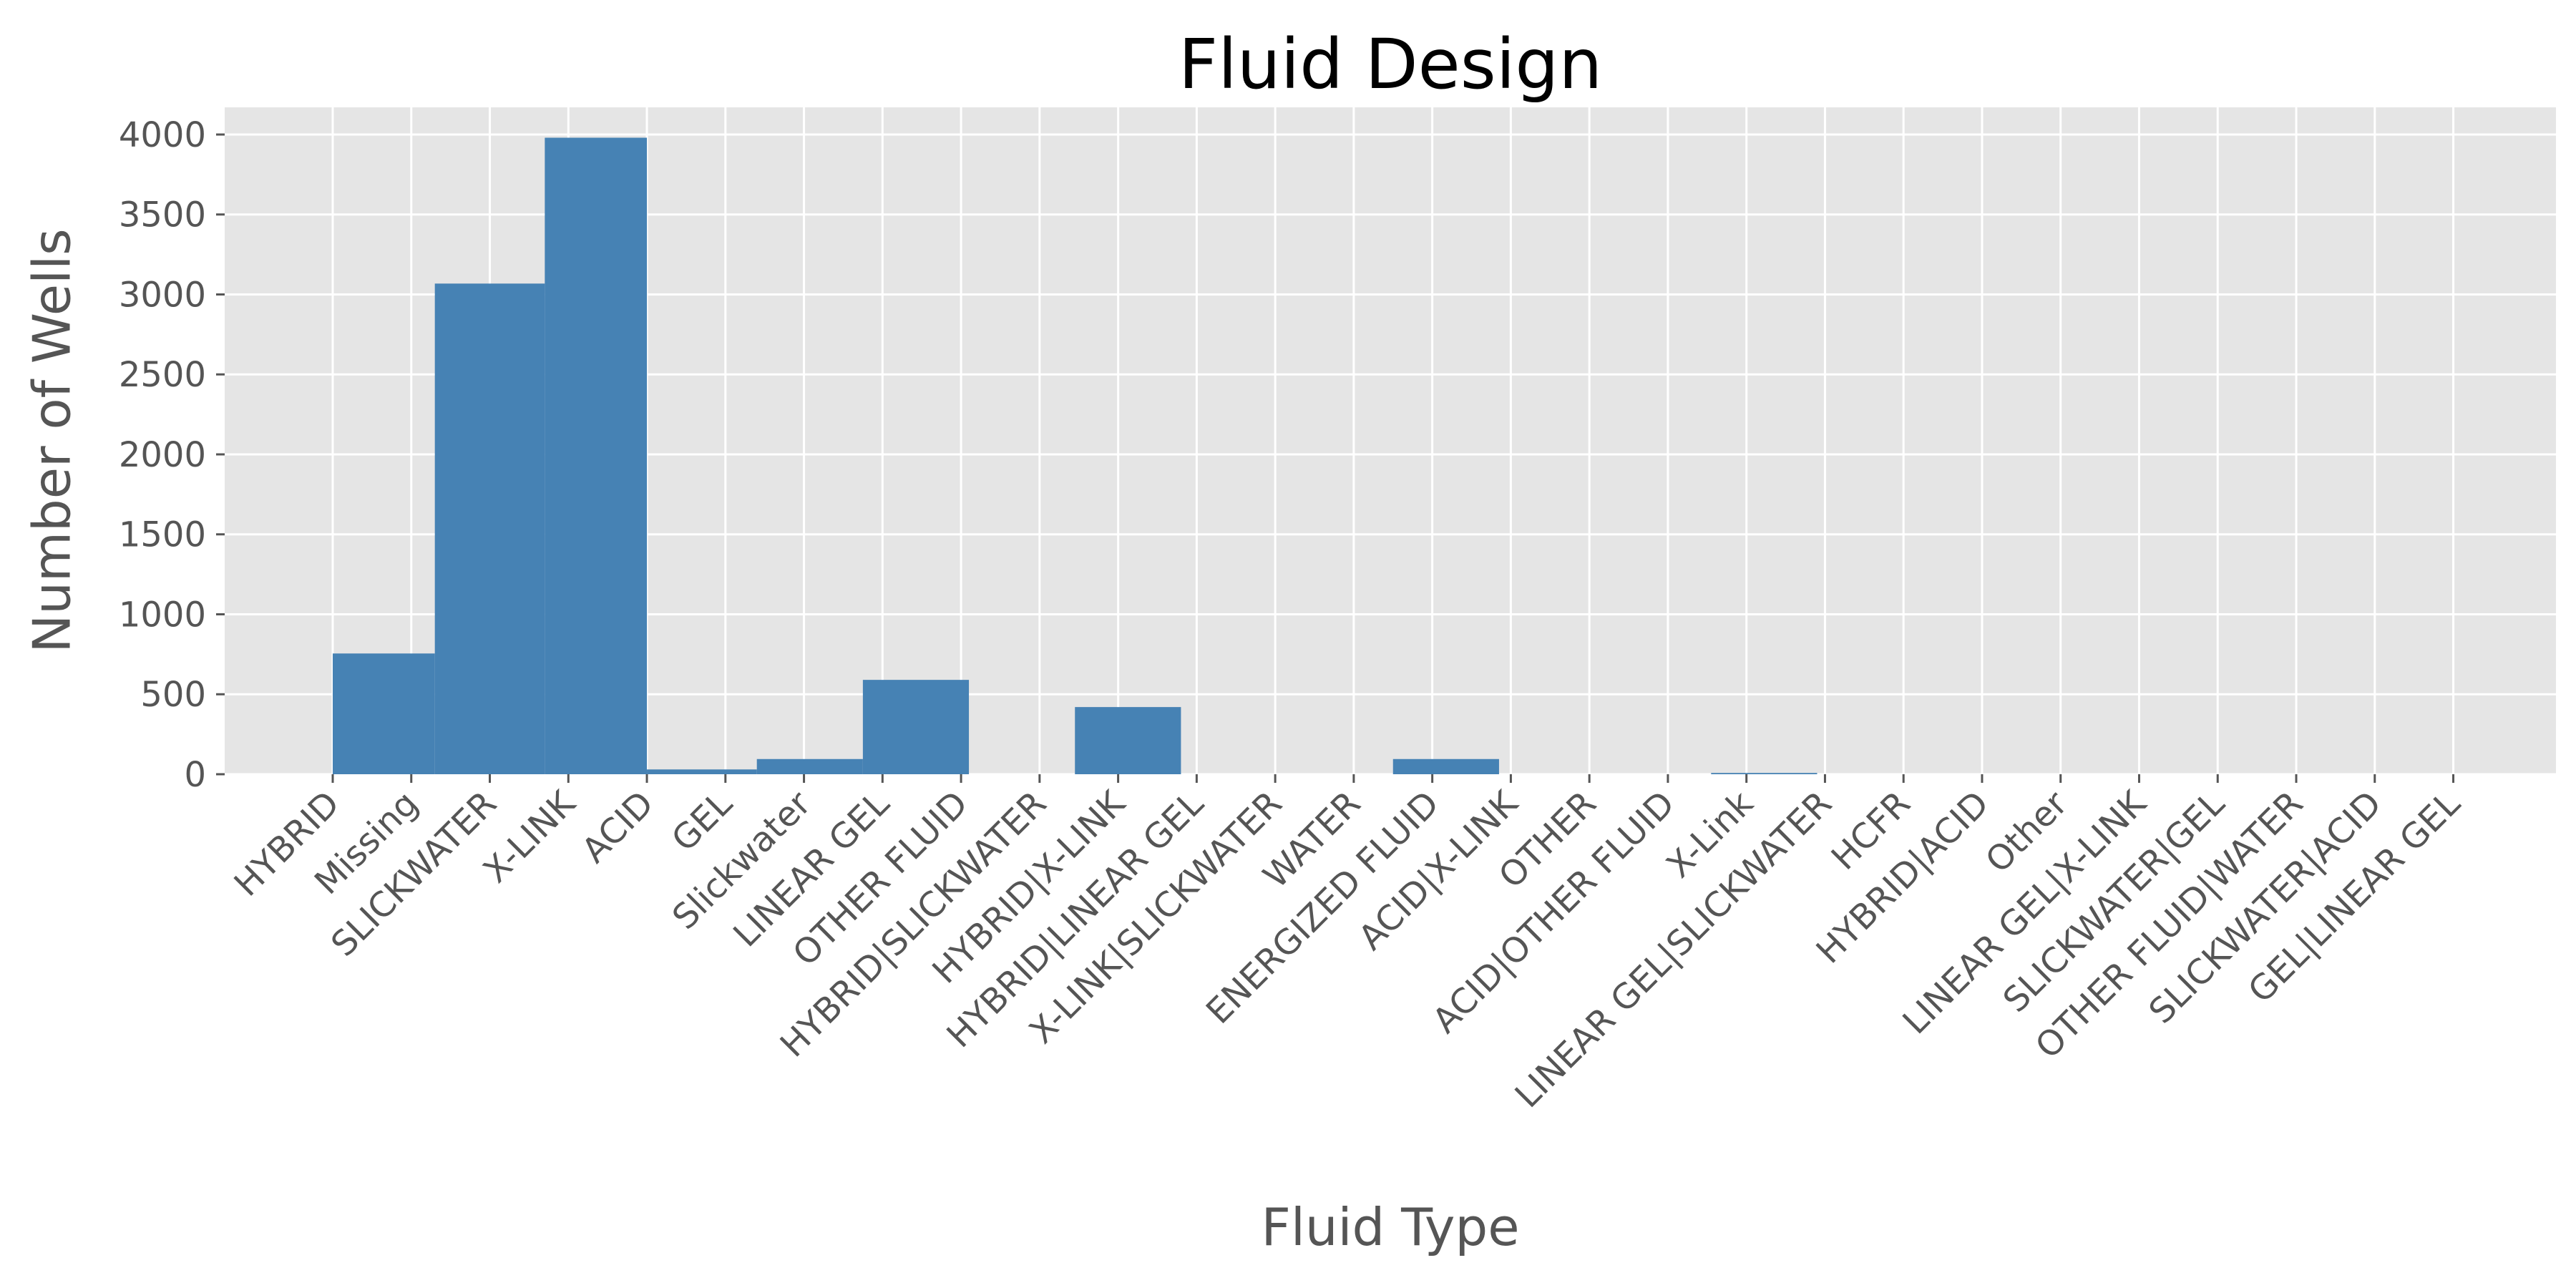 Image resolution: width=2576 pixels, height=1288 pixels. I want to click on y-tick-label: 3500, so click(162, 215).